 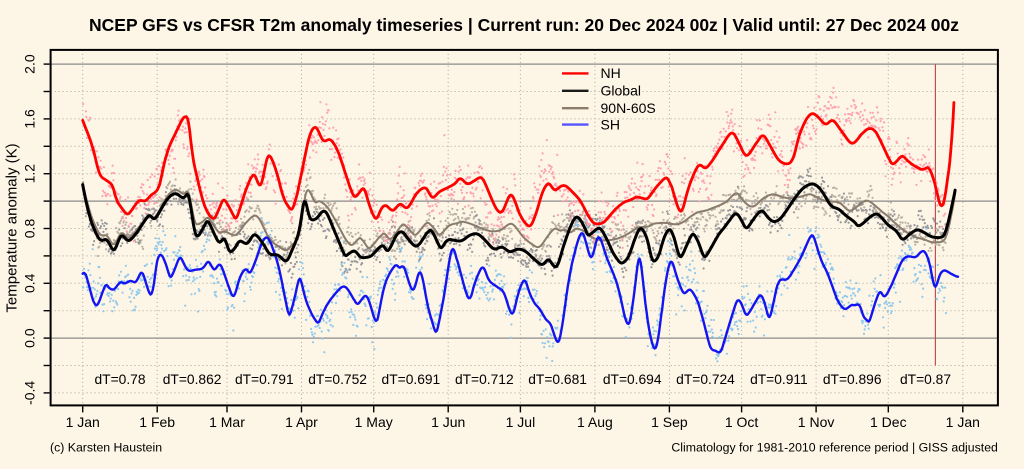 What do you see at coordinates (705, 379) in the screenshot?
I see `svg-text: dT=0.724` at bounding box center [705, 379].